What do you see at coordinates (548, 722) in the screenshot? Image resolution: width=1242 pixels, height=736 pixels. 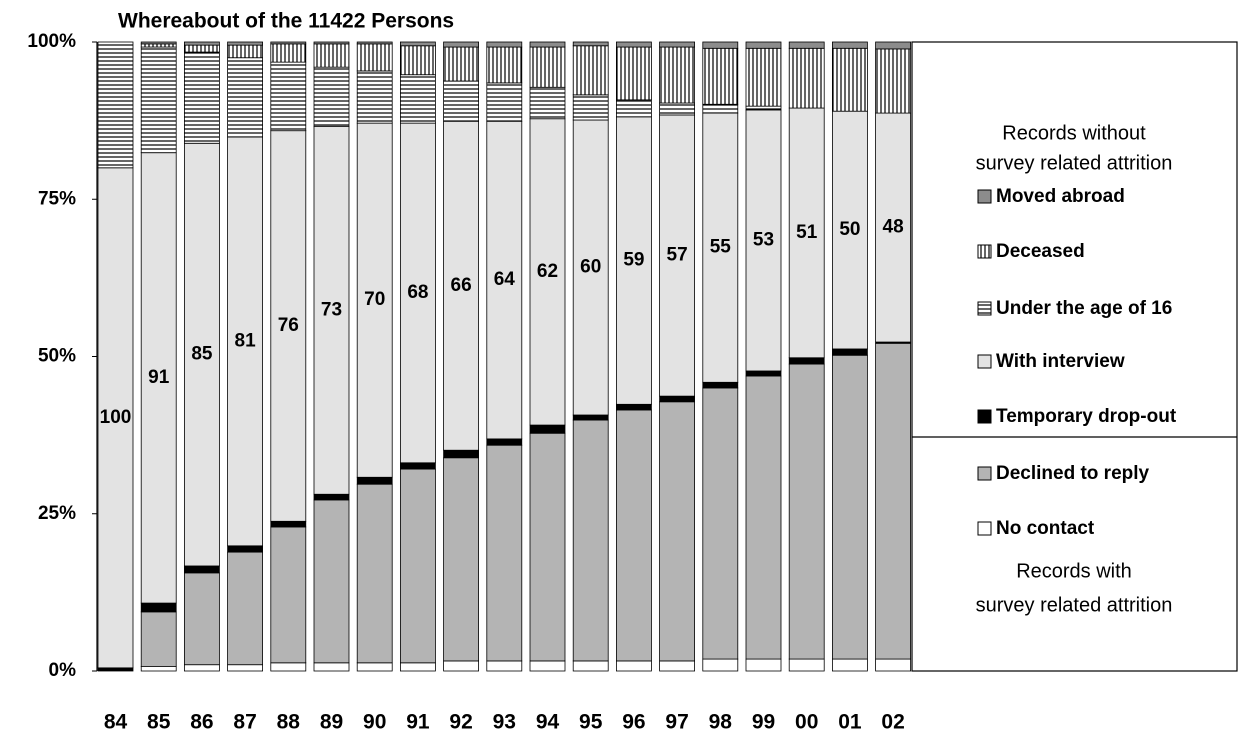 I see `x-tick-label: 94` at bounding box center [548, 722].